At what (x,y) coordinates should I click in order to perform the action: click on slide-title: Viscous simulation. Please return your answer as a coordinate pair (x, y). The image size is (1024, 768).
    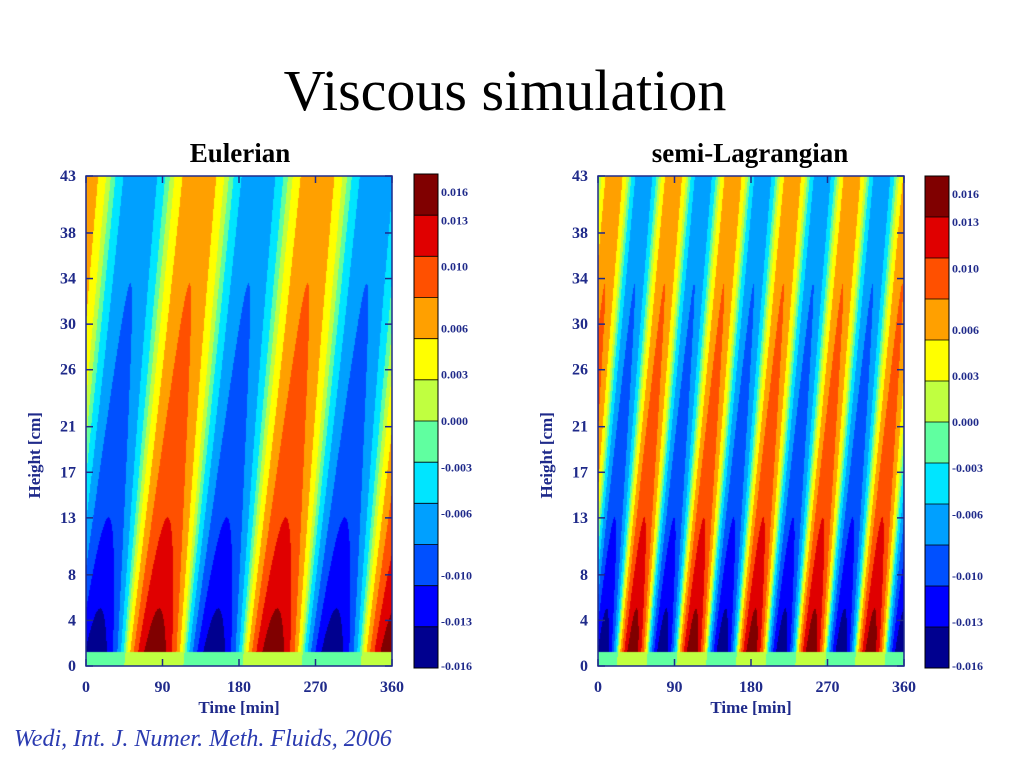
    Looking at the image, I should click on (505, 90).